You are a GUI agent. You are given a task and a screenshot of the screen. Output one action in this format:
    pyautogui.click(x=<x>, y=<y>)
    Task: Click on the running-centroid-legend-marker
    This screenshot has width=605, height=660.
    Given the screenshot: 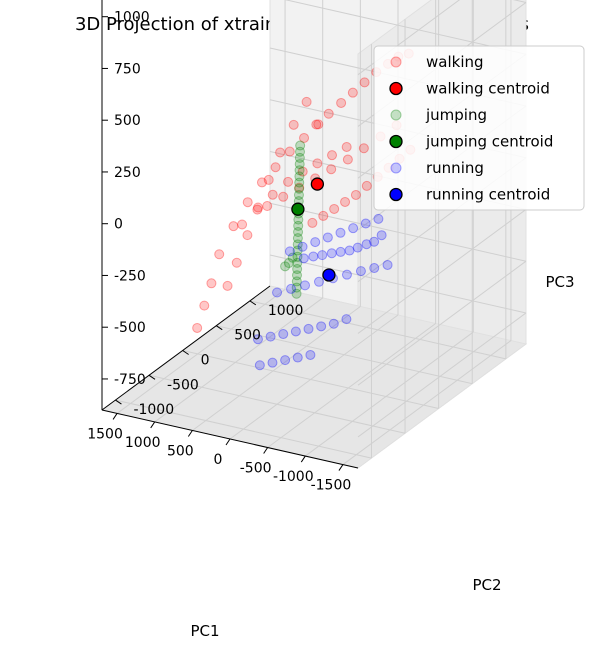 What is the action you would take?
    pyautogui.click(x=396, y=194)
    